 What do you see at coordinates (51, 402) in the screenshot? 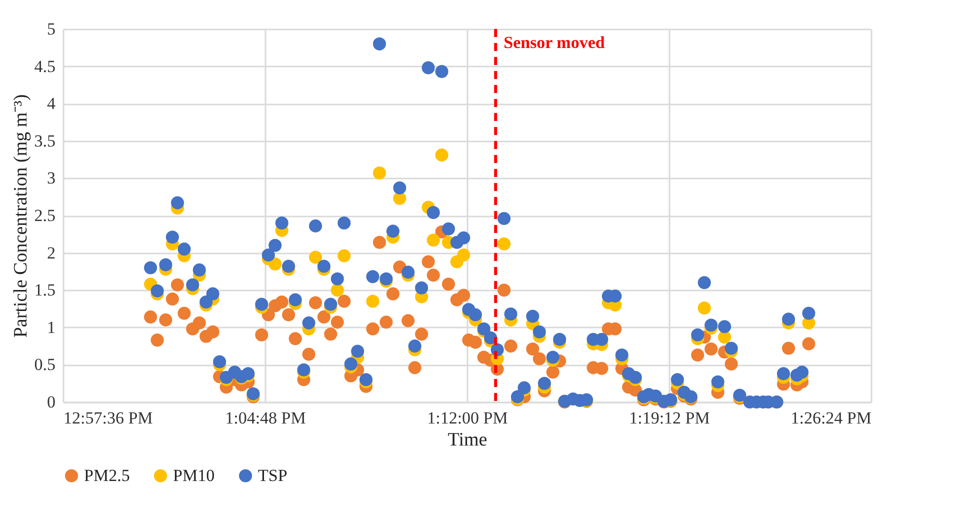
I see `y-tick-label: 0` at bounding box center [51, 402].